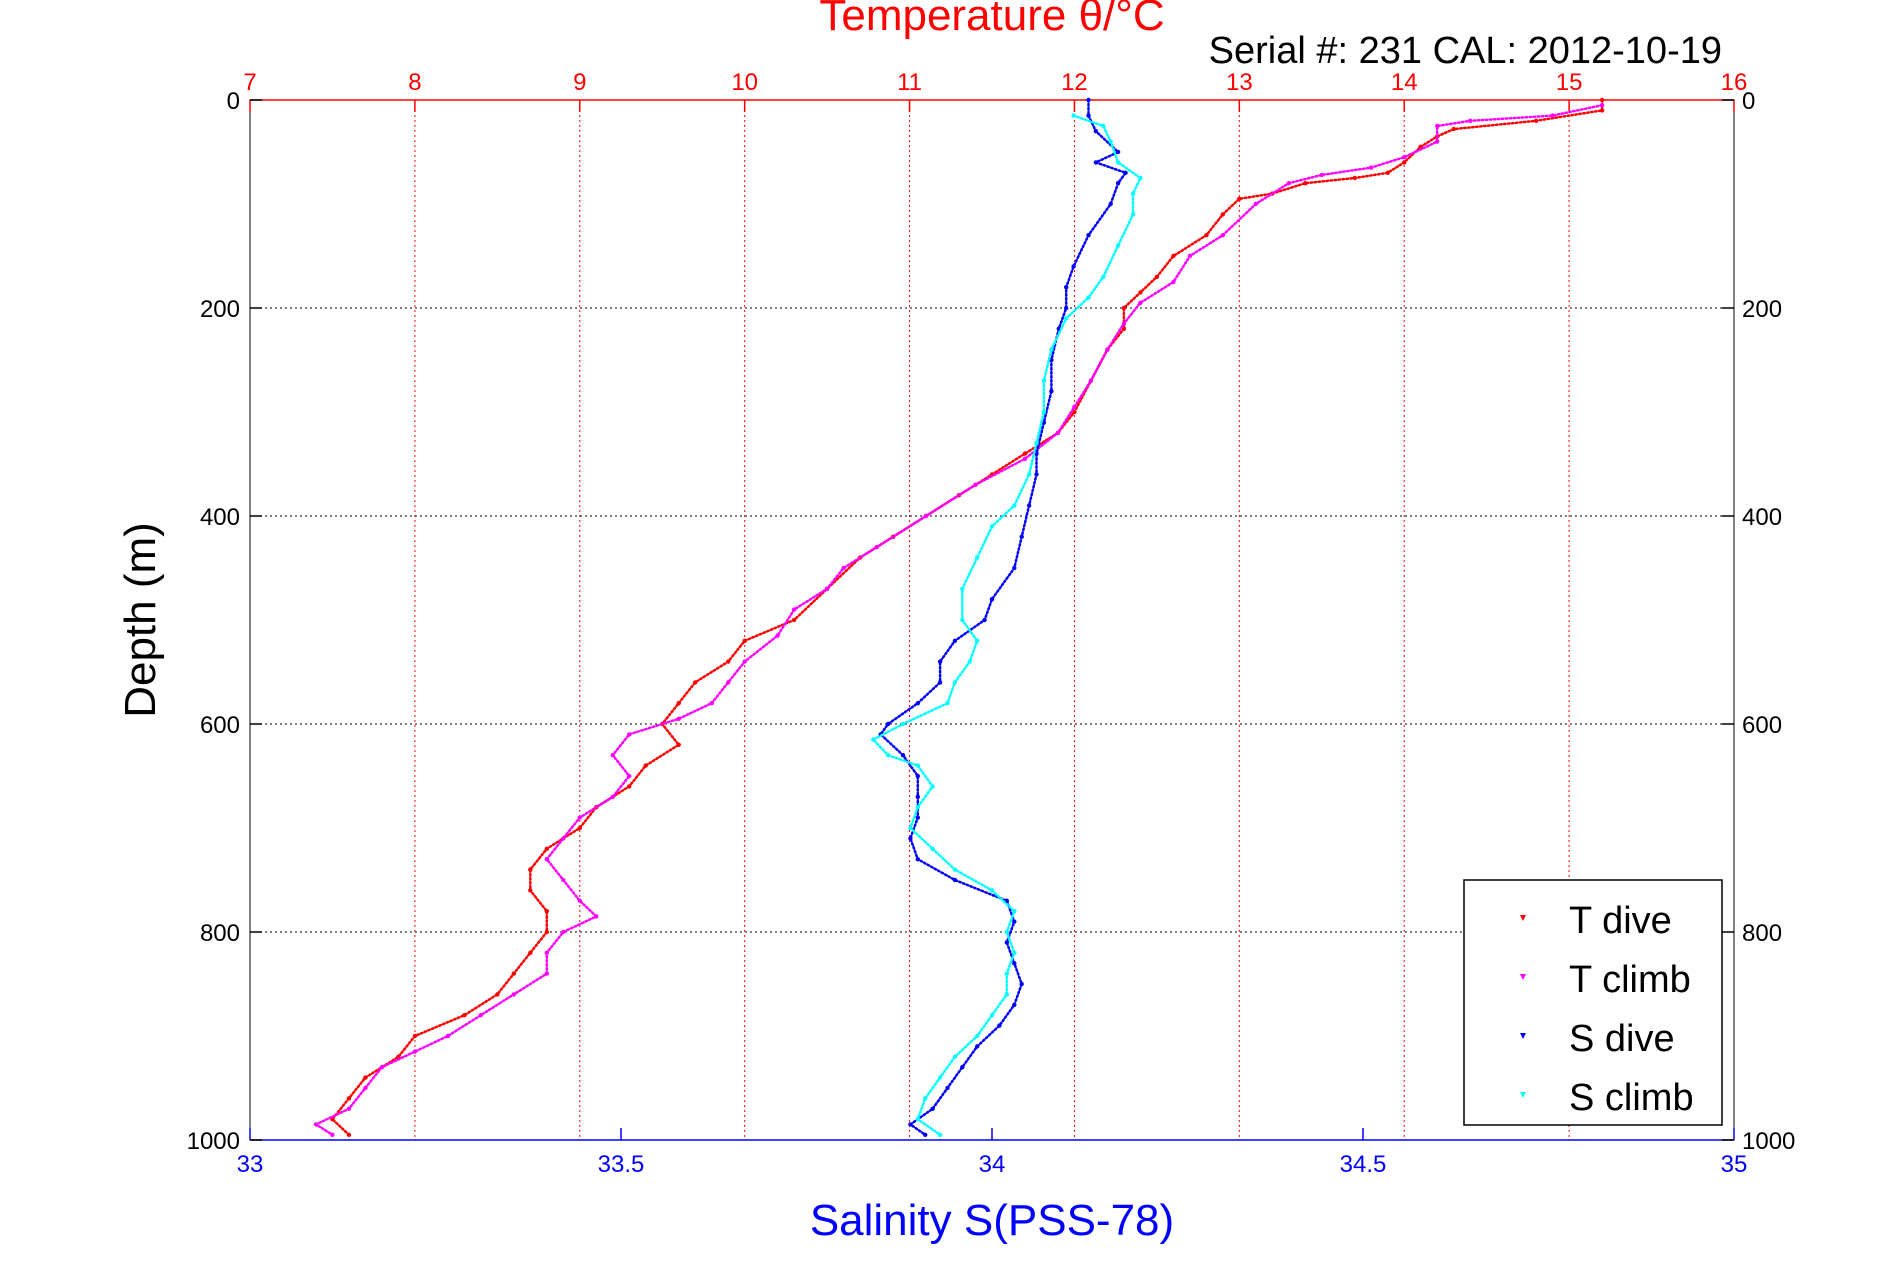 This screenshot has width=1891, height=1262. What do you see at coordinates (1239, 82) in the screenshot?
I see `top-tick-label: 13` at bounding box center [1239, 82].